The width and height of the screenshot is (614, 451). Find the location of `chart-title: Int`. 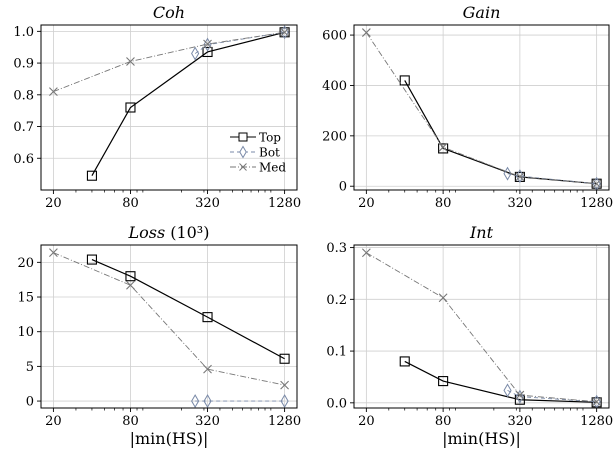

chart-title: Int is located at coordinates (481, 232).